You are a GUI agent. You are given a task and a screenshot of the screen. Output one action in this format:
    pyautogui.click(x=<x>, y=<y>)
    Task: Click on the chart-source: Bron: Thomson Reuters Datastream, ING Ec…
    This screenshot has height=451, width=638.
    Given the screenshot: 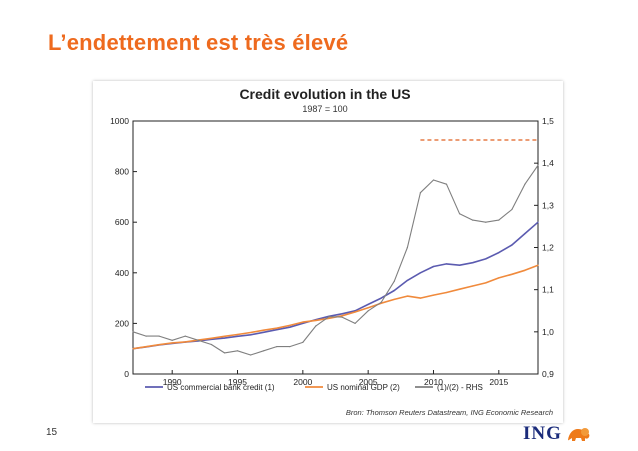 What is the action you would take?
    pyautogui.click(x=449, y=412)
    